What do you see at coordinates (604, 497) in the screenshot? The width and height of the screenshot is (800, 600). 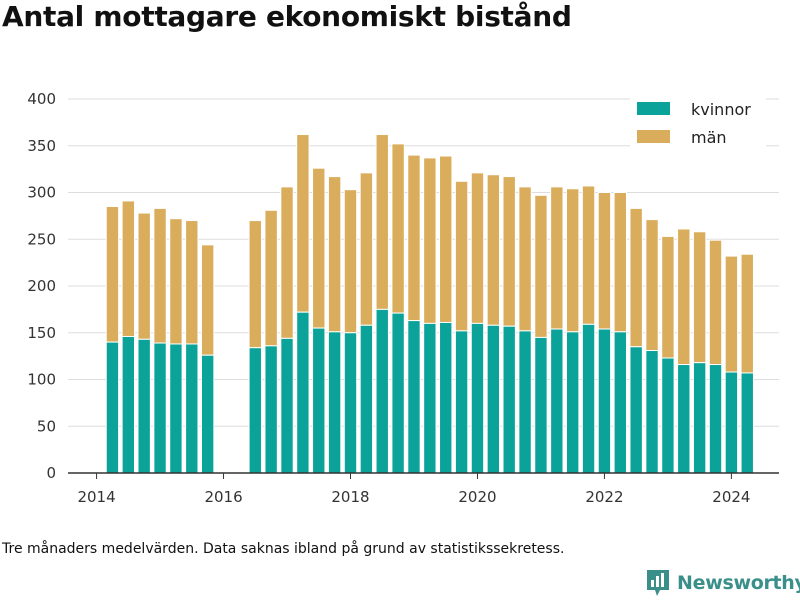 I see `x-tick-label: 2022` at bounding box center [604, 497].